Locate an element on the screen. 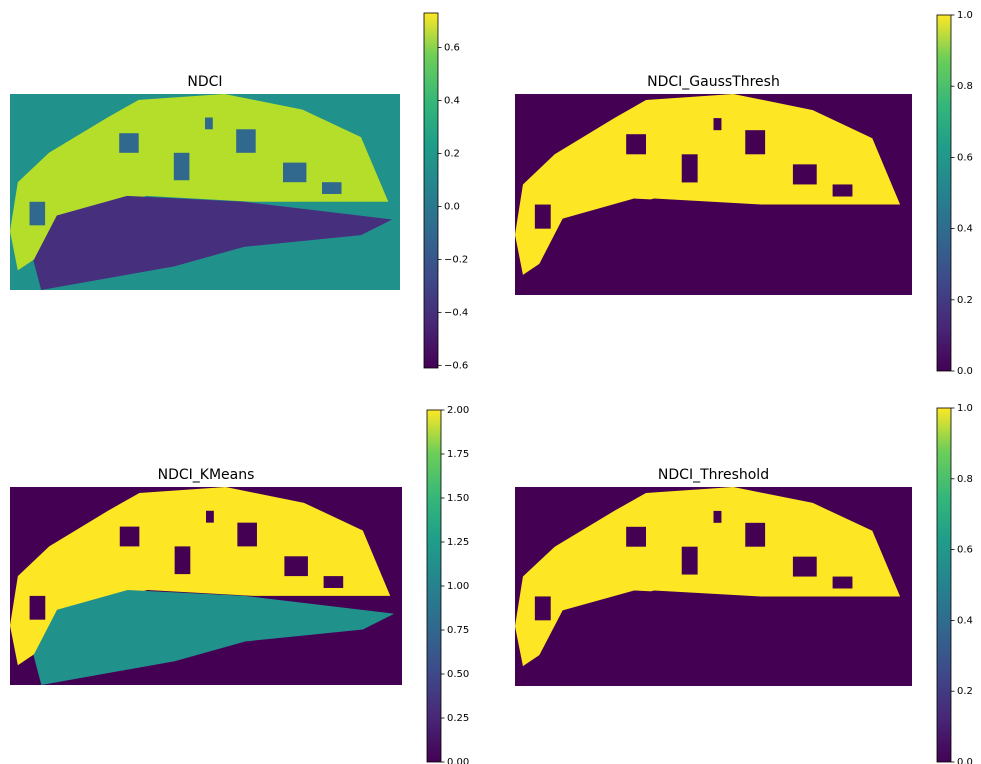 This screenshot has height=764, width=981. panel-title: NDCI is located at coordinates (204, 82).